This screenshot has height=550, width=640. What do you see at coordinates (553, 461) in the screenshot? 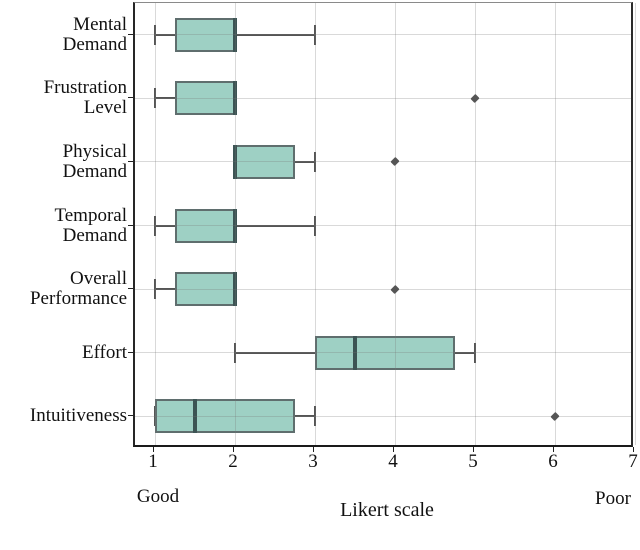
I see `x-tick-label-6: 6` at bounding box center [553, 461].